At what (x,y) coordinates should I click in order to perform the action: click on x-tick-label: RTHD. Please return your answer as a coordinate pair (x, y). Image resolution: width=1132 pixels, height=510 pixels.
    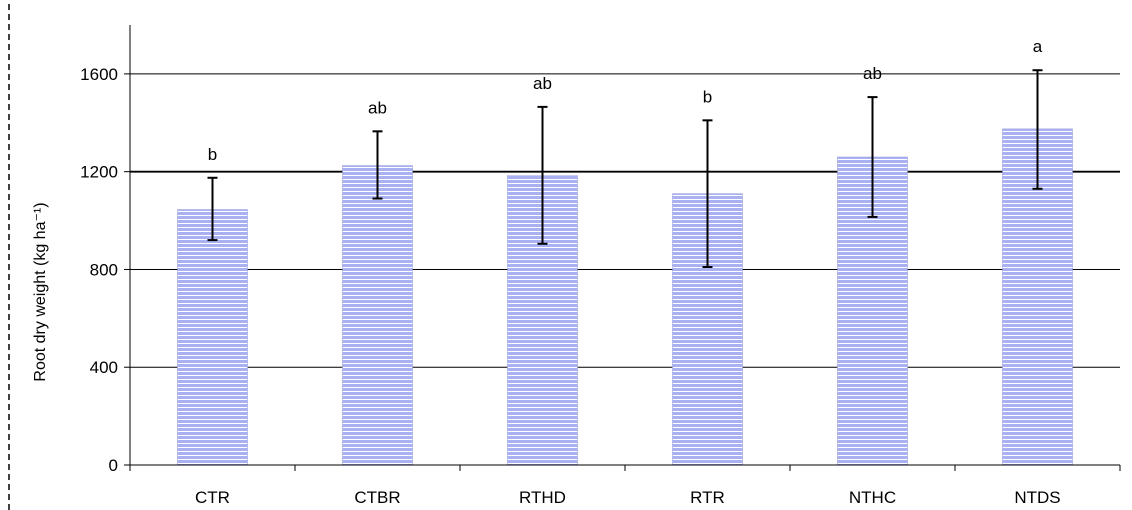
    Looking at the image, I should click on (542, 497).